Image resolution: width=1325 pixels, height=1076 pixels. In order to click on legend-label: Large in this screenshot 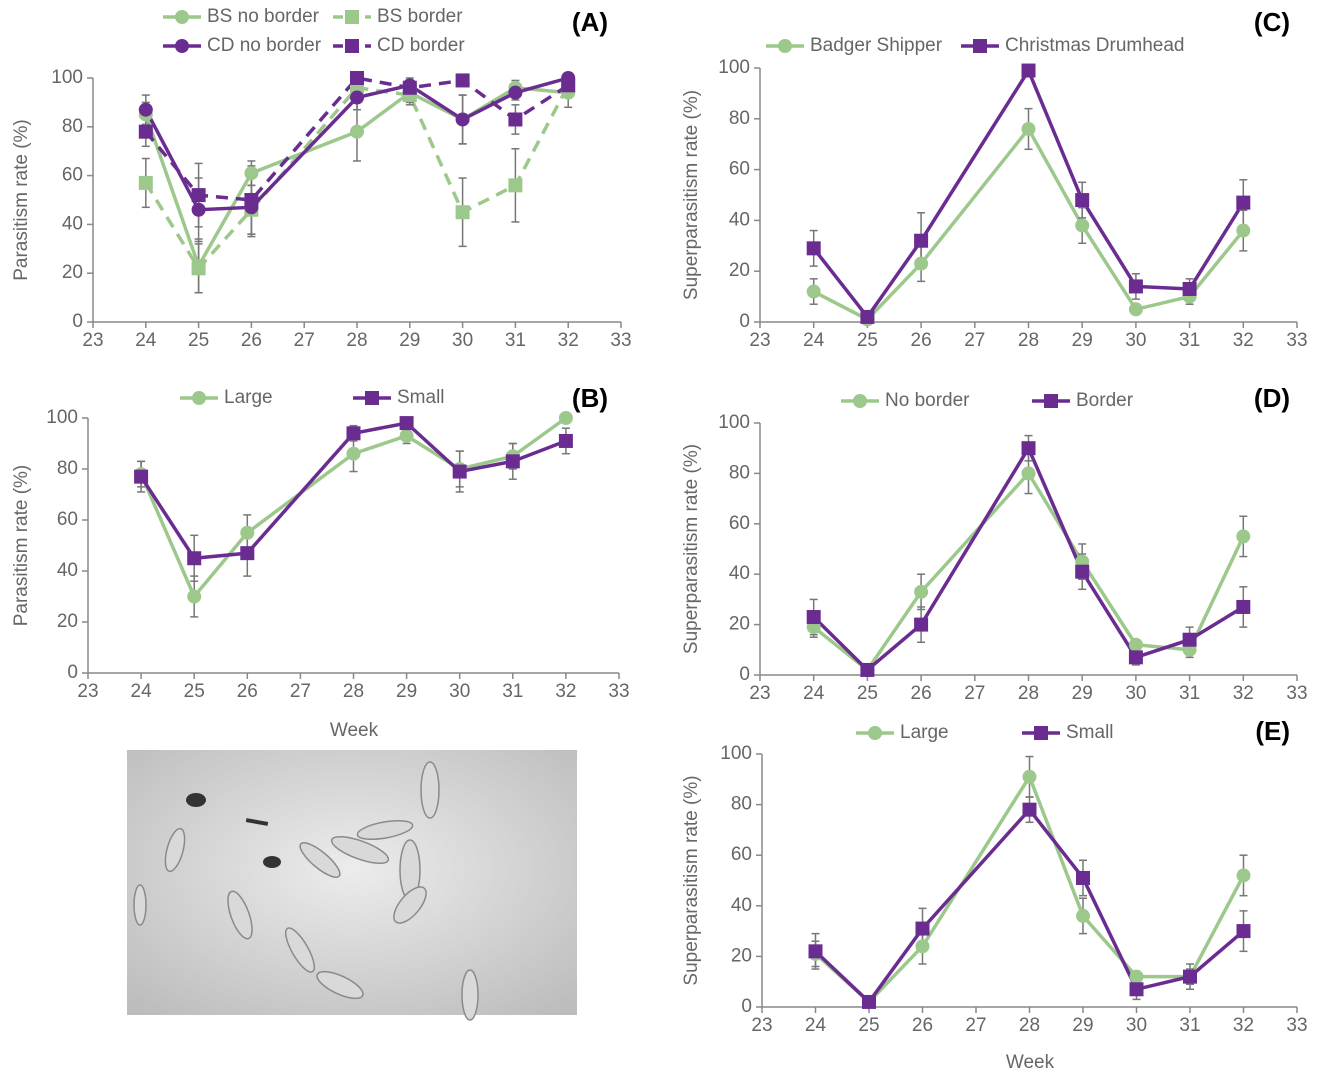, I will do `click(924, 732)`.